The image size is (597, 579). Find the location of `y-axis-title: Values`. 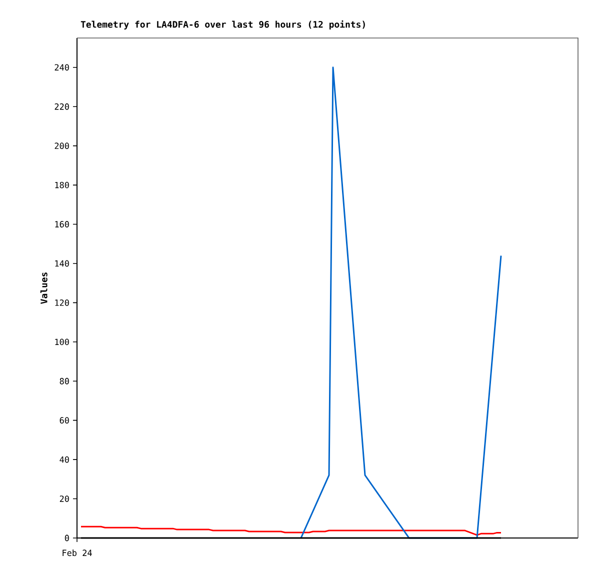

y-axis-title: Values is located at coordinates (44, 288).